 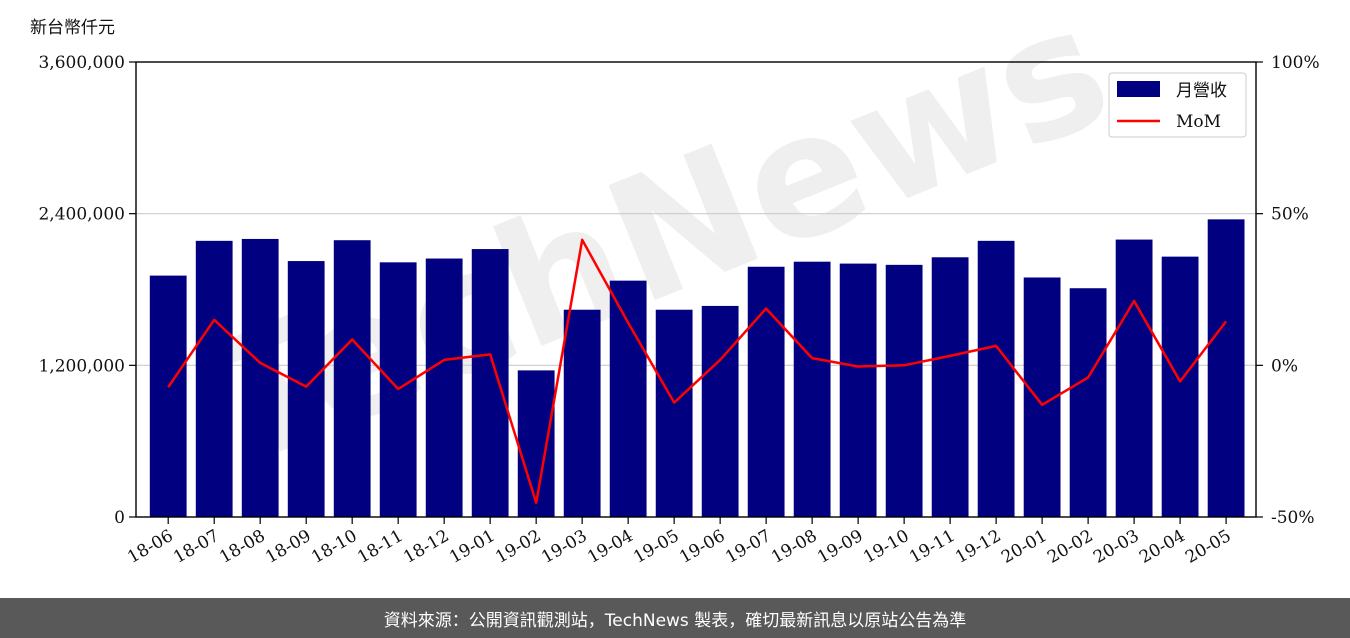 What do you see at coordinates (1201, 91) in the screenshot?
I see `legend-bar-label: 月營收` at bounding box center [1201, 91].